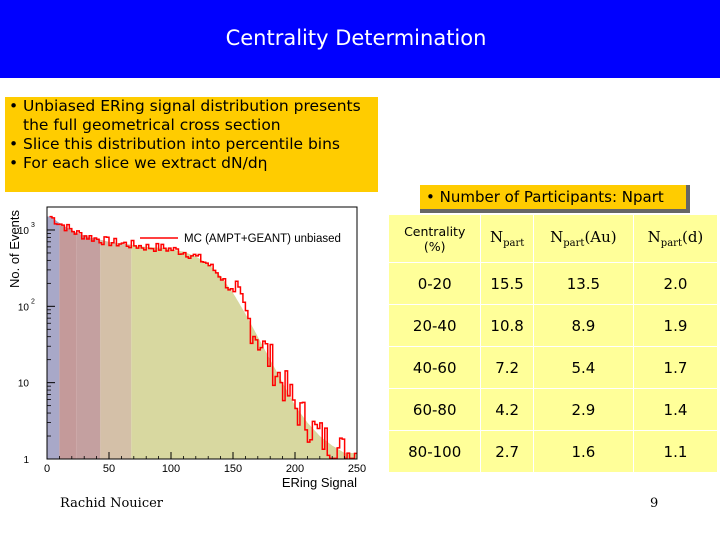 This screenshot has width=720, height=540. What do you see at coordinates (47, 469) in the screenshot?
I see `x-tick-label: 0` at bounding box center [47, 469].